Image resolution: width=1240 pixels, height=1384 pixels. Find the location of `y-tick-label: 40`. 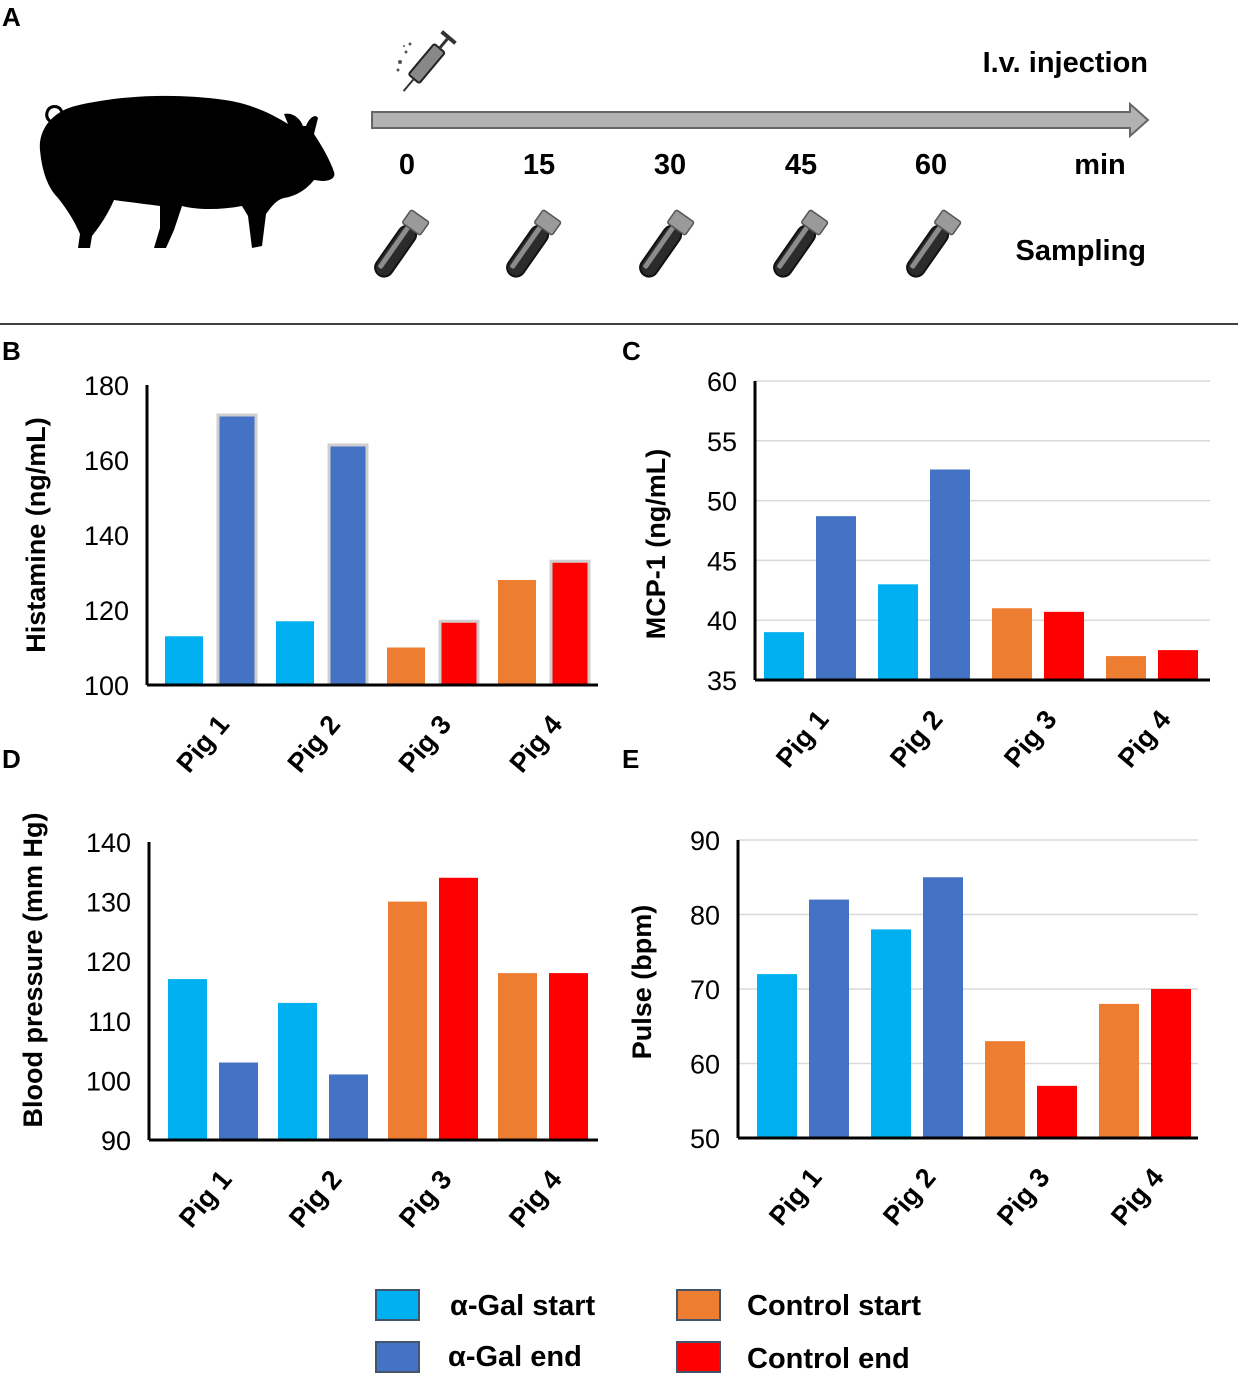

y-tick-label: 40 is located at coordinates (722, 621).